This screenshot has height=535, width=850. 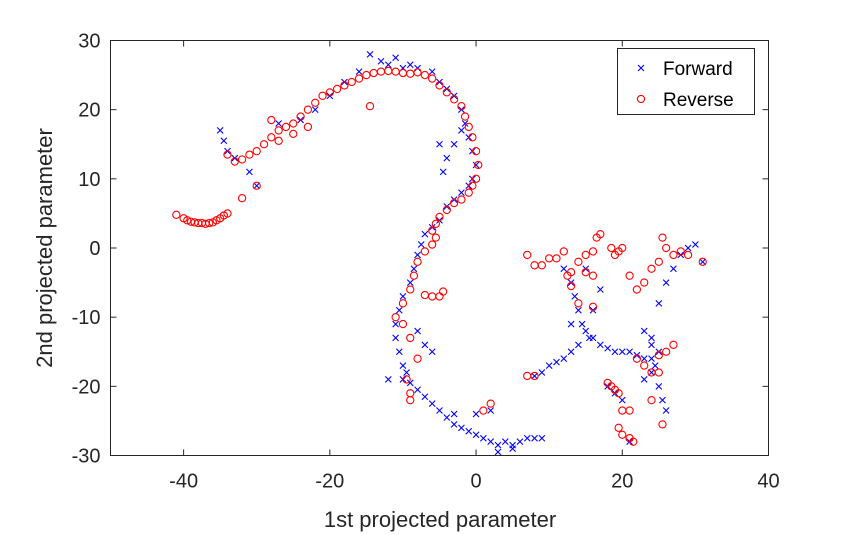 What do you see at coordinates (329, 482) in the screenshot?
I see `x-tick-label: -20` at bounding box center [329, 482].